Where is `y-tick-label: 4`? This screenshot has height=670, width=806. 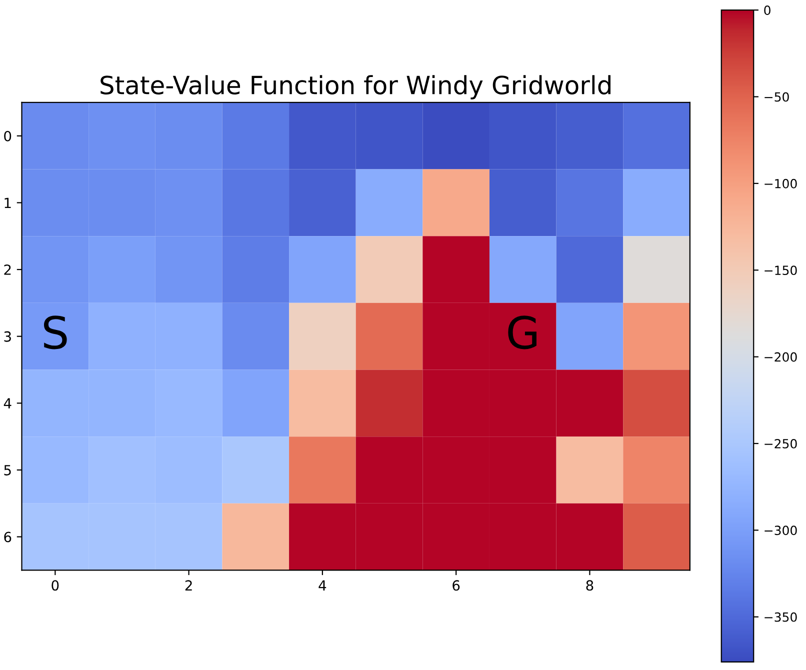
y-tick-label: 4 is located at coordinates (8, 403).